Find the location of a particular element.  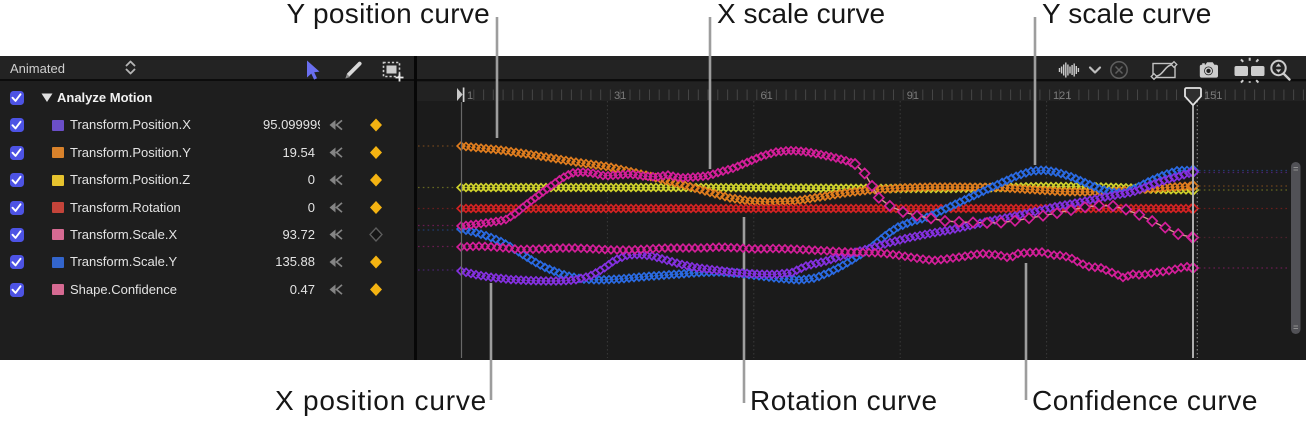

svg-text: 91 is located at coordinates (913, 96).